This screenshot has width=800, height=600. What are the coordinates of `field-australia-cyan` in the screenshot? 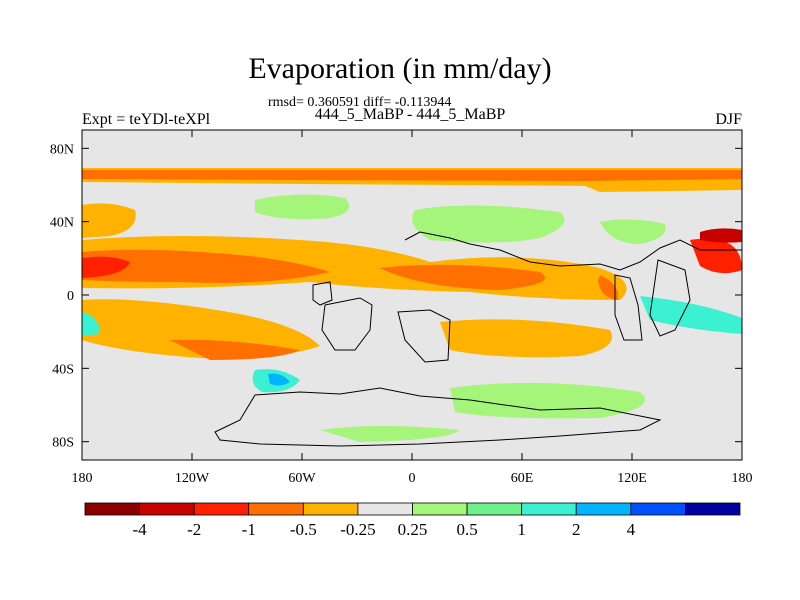 It's located at (691, 315).